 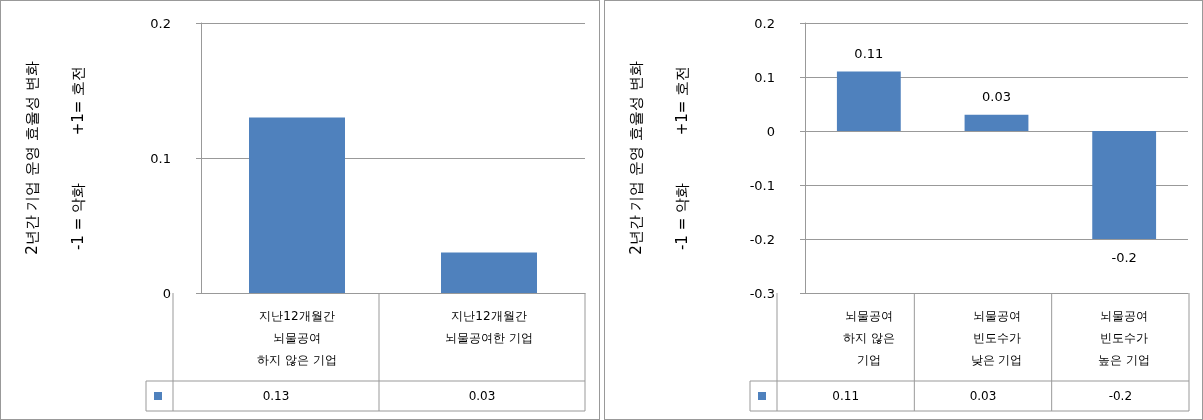 I want to click on x-tick-label: 뇌물공여 하지 않은 기업, so click(x=868, y=338).